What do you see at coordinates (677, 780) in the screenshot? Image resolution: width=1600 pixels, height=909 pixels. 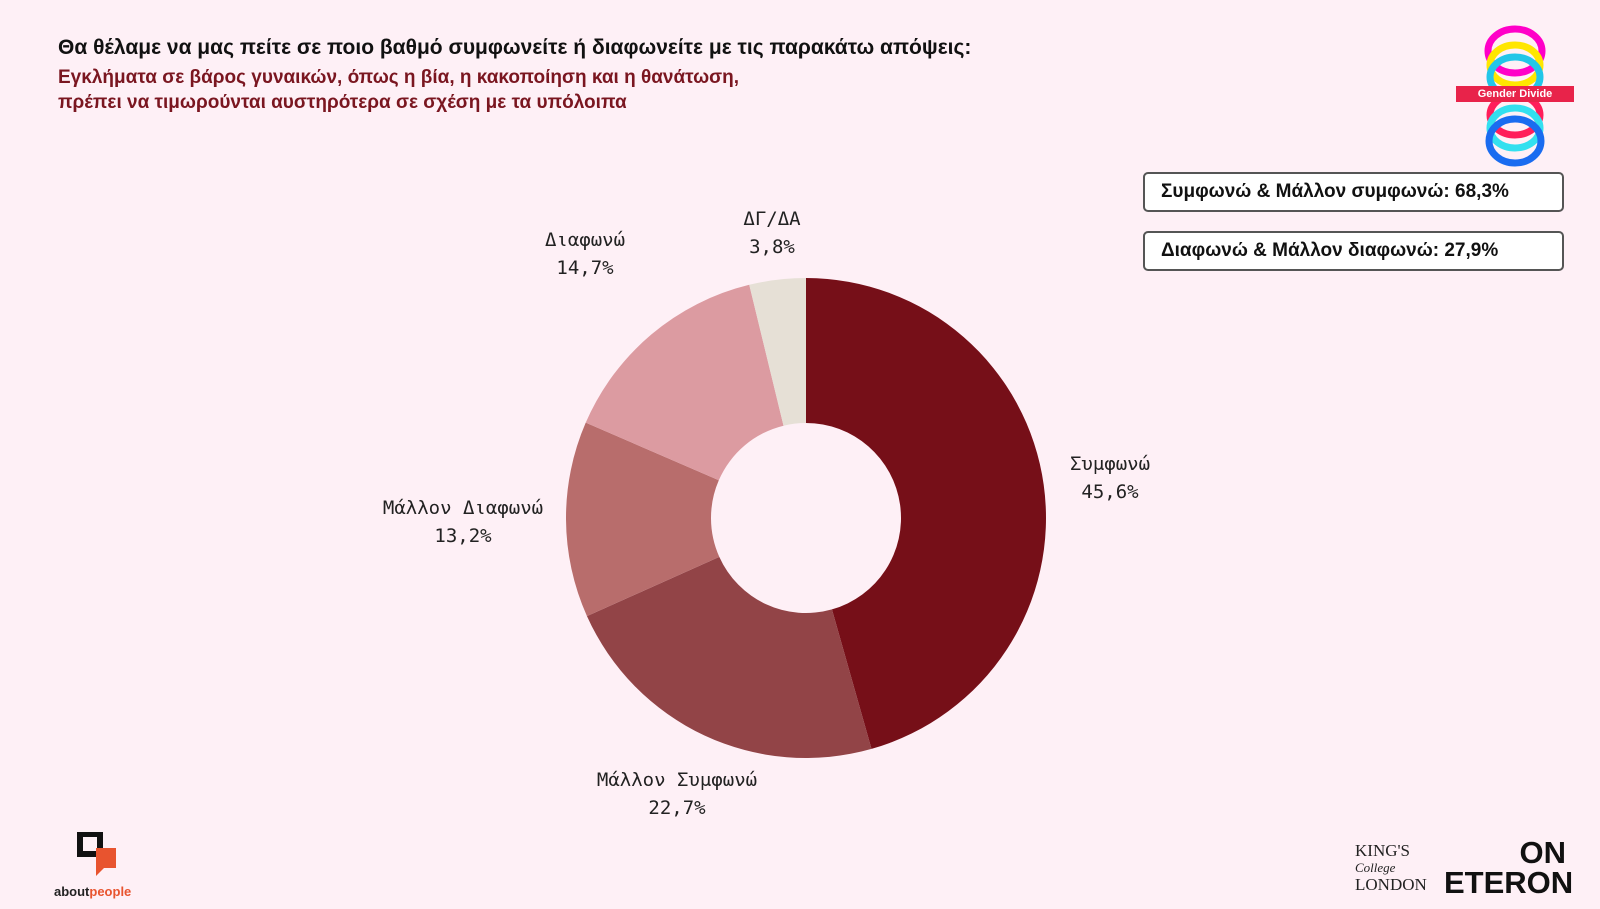 I see `slice-category-label: Μάλλον Συμφωνώ` at bounding box center [677, 780].